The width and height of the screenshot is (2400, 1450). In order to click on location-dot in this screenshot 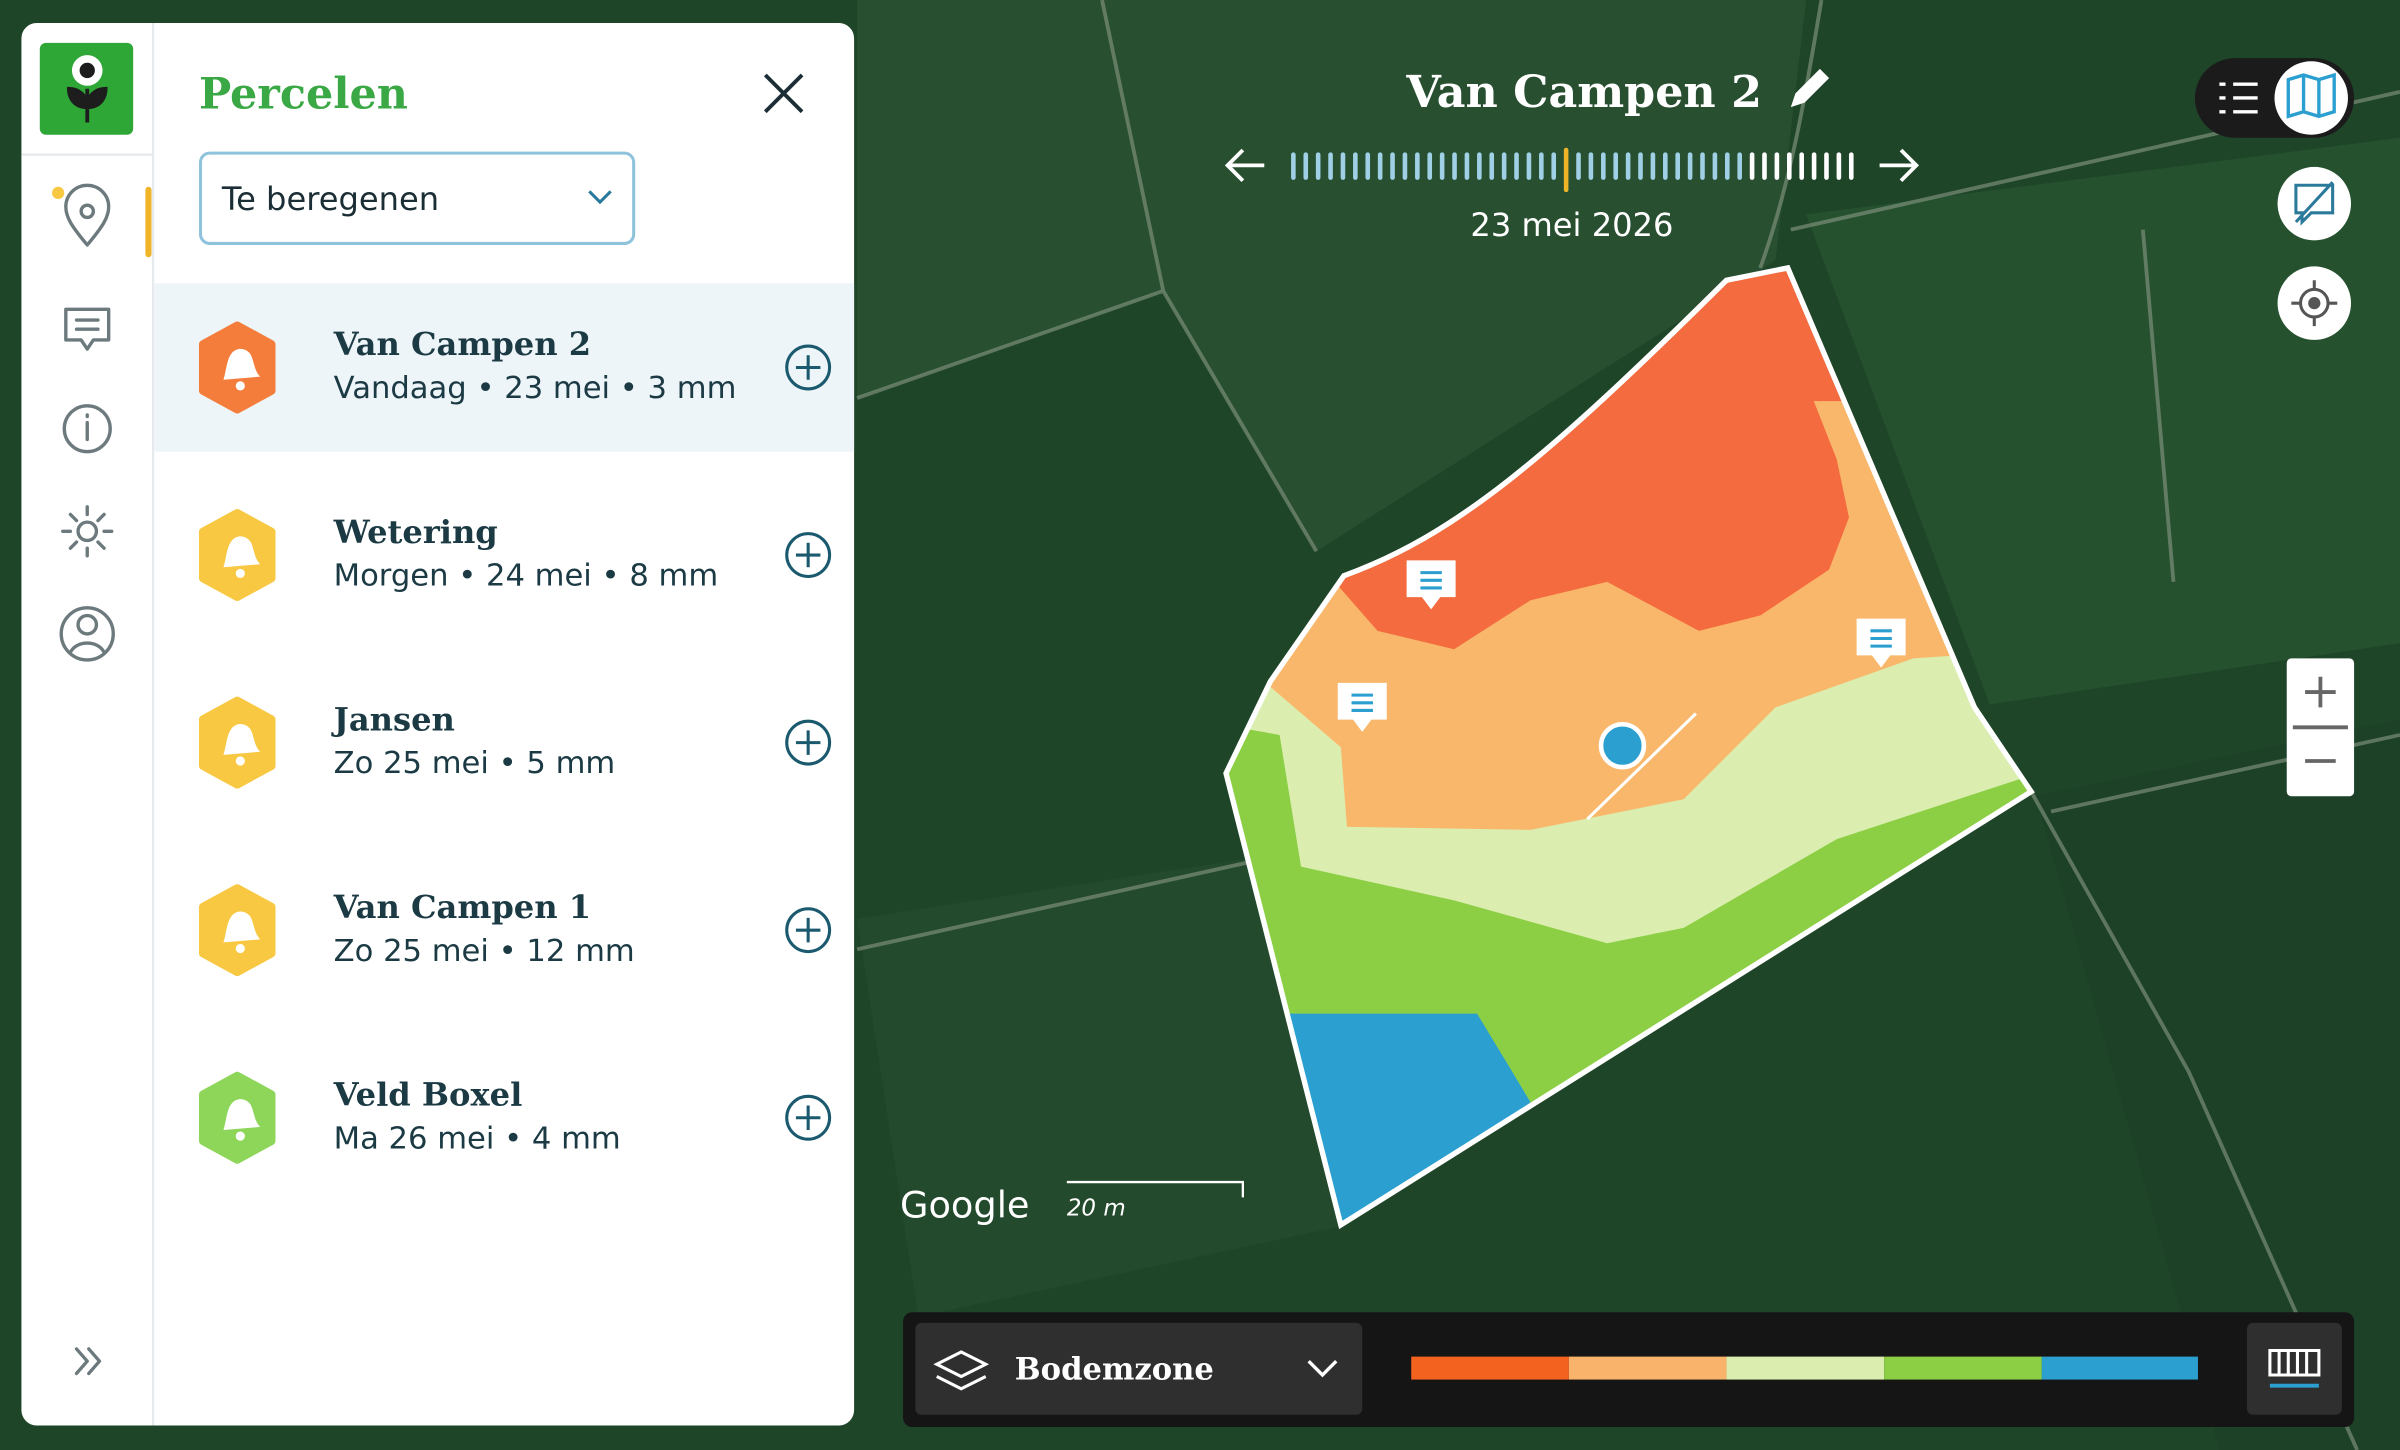, I will do `click(1622, 745)`.